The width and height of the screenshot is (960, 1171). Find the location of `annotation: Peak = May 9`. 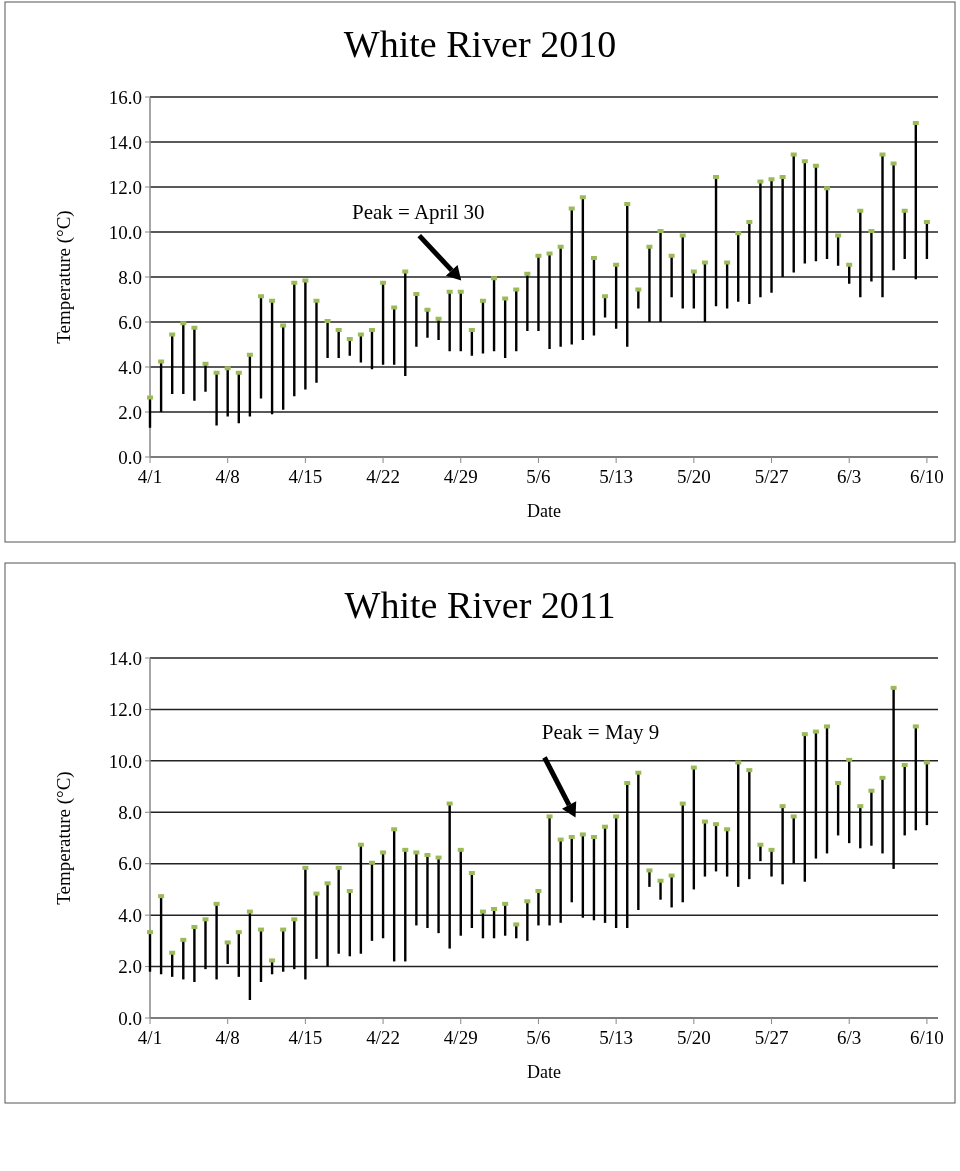

annotation: Peak = May 9 is located at coordinates (600, 732).